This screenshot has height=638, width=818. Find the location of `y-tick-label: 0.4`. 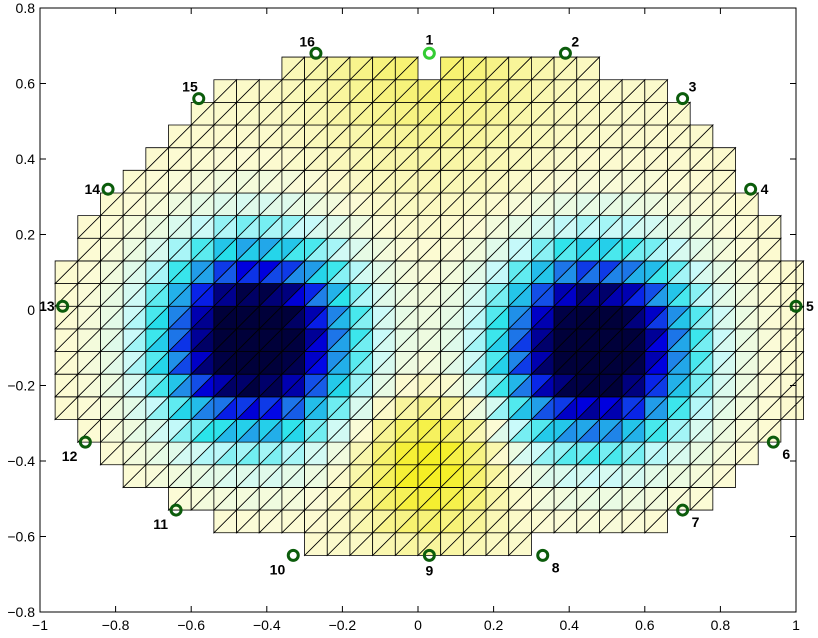

y-tick-label: 0.4 is located at coordinates (26, 159).